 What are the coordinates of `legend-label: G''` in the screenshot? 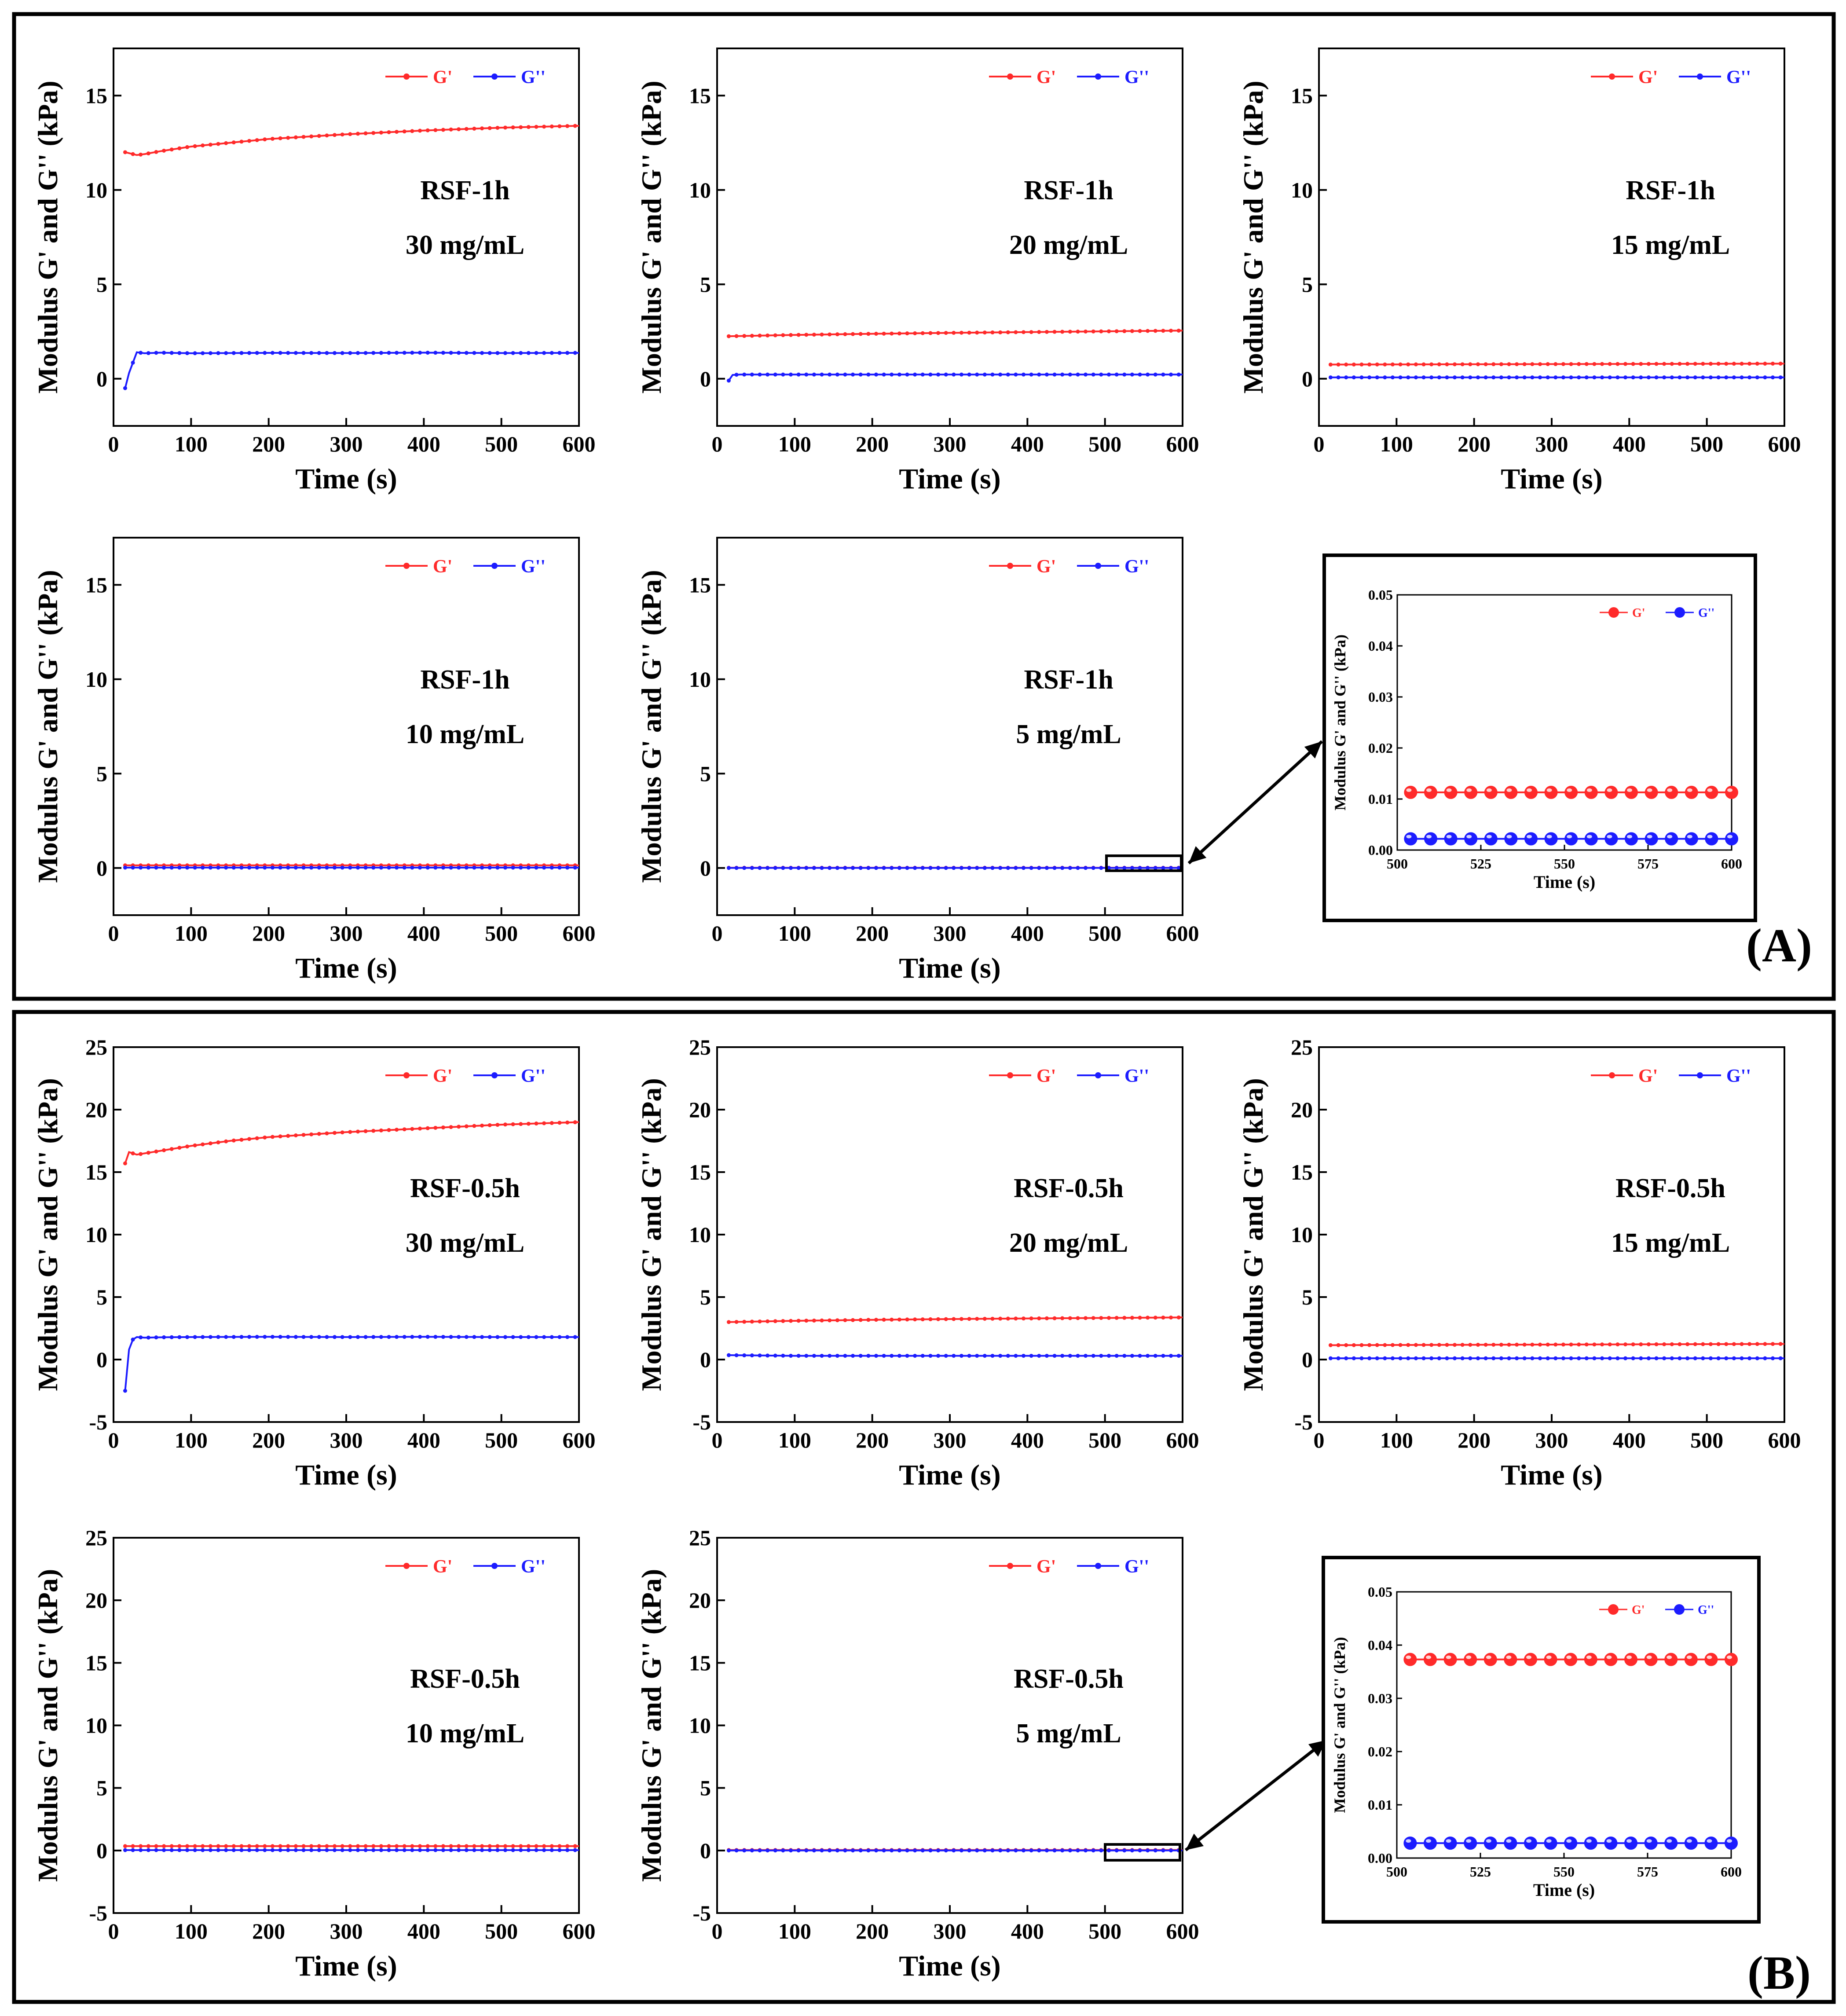 It's located at (1136, 1076).